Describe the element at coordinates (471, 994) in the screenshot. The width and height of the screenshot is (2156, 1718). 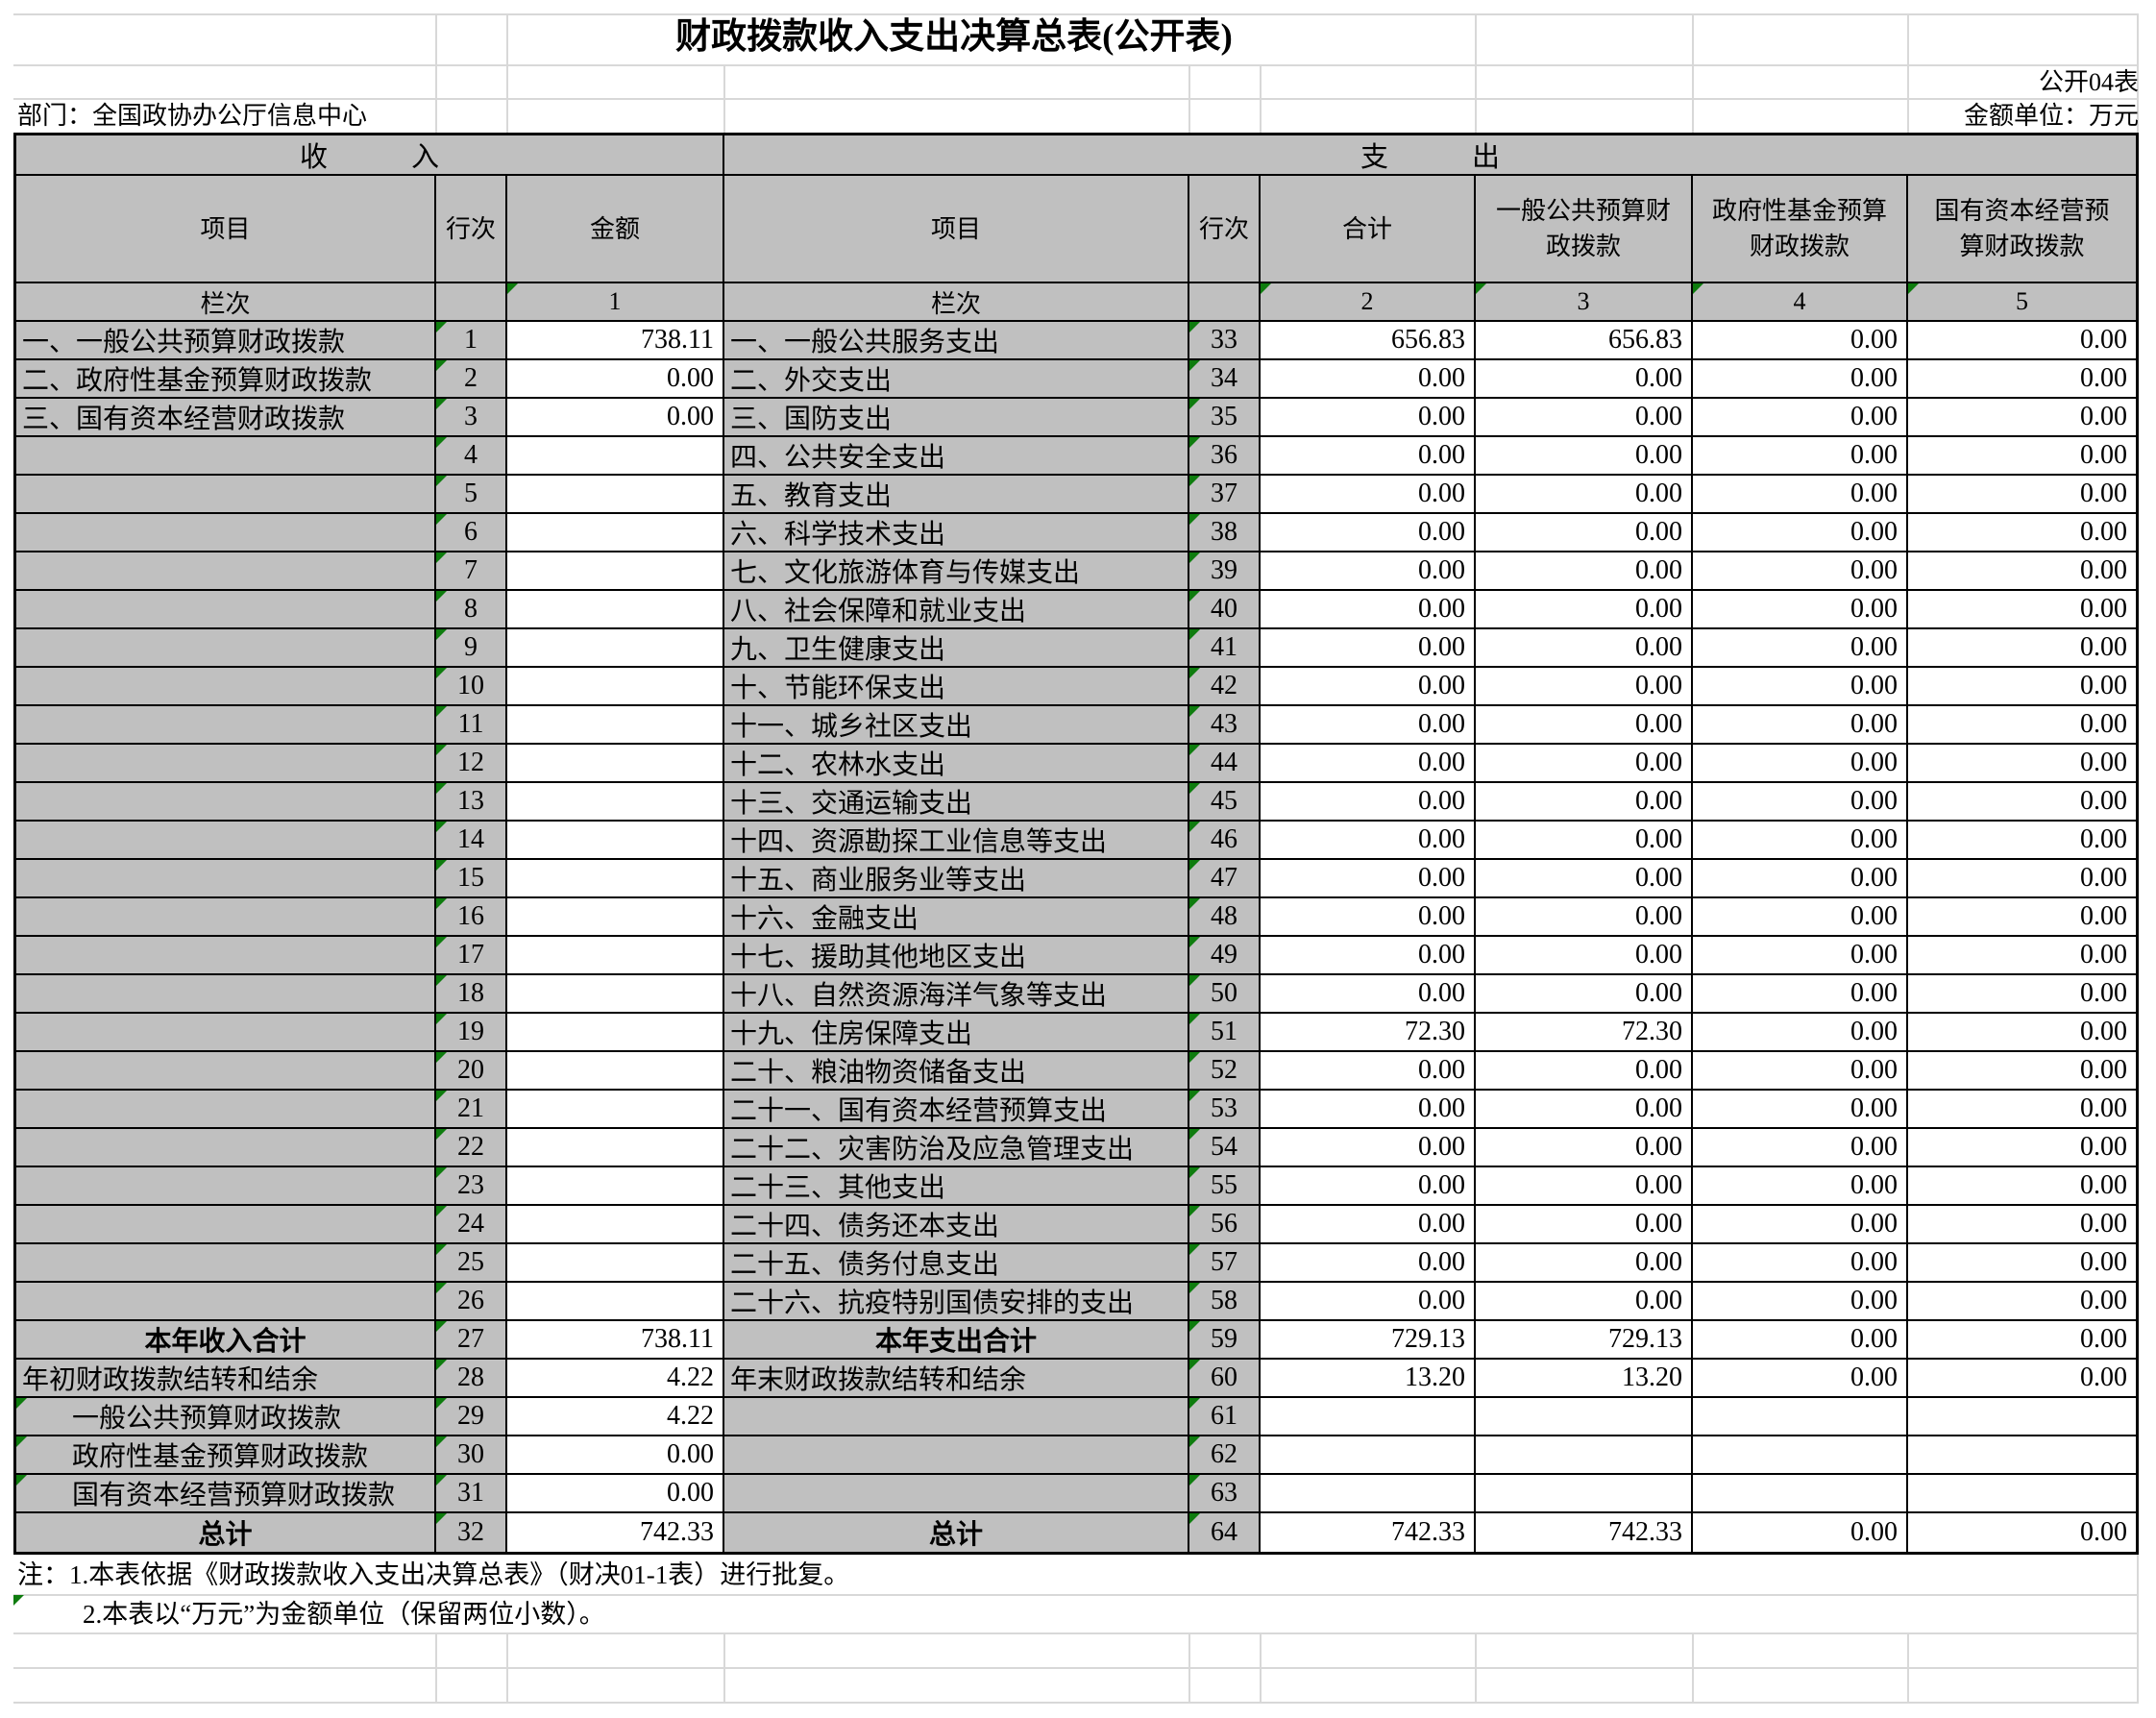
I see `income-line-cell: 18` at that location.